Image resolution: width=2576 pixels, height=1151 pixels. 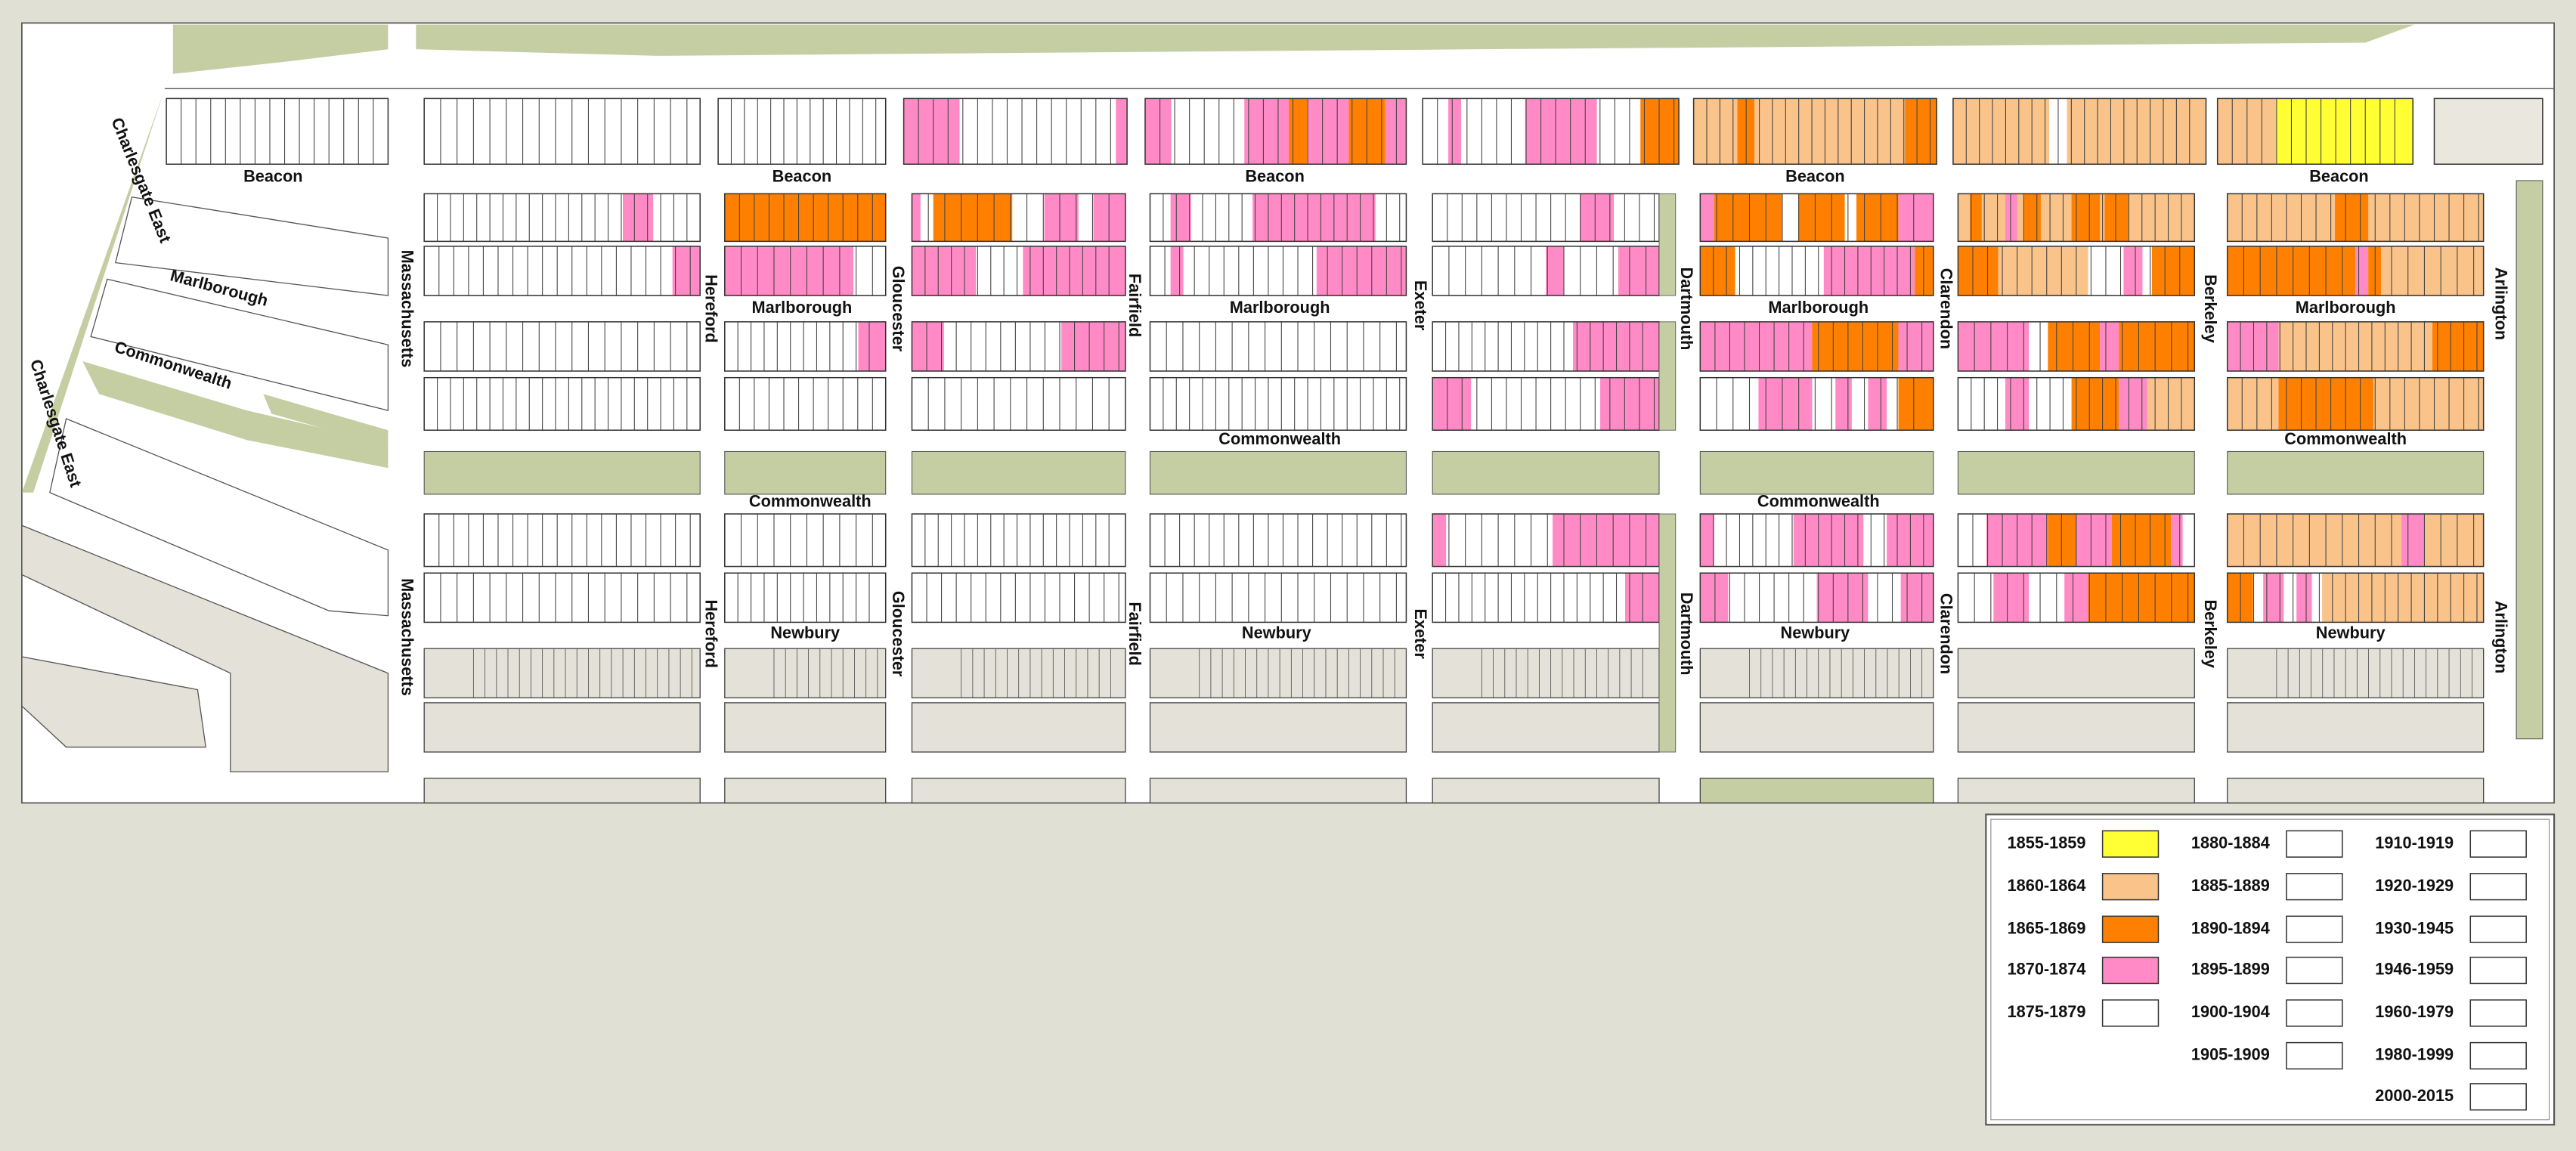 What do you see at coordinates (2414, 885) in the screenshot?
I see `legend-label: 1920-1929` at bounding box center [2414, 885].